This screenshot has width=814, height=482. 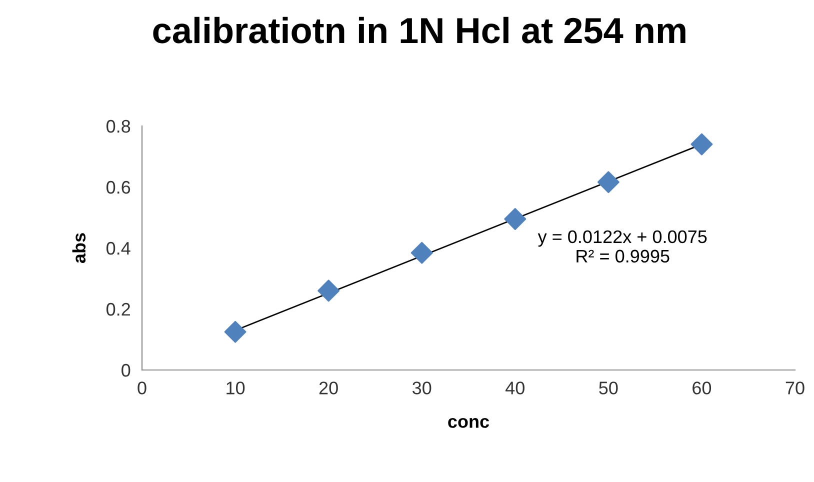 I want to click on x-tick-label: 40, so click(x=515, y=388).